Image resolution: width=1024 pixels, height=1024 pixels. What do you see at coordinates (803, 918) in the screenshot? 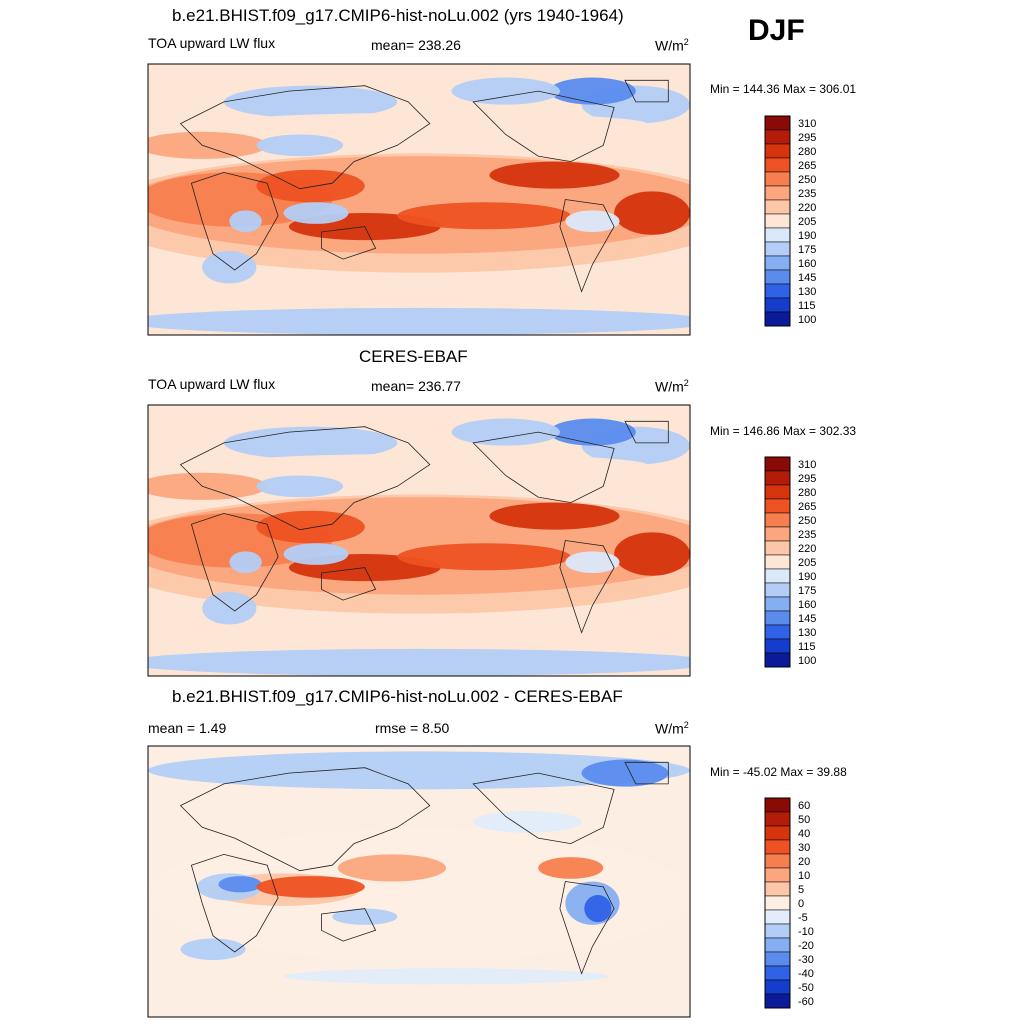
I see `colorbar-tick-label: -5` at bounding box center [803, 918].